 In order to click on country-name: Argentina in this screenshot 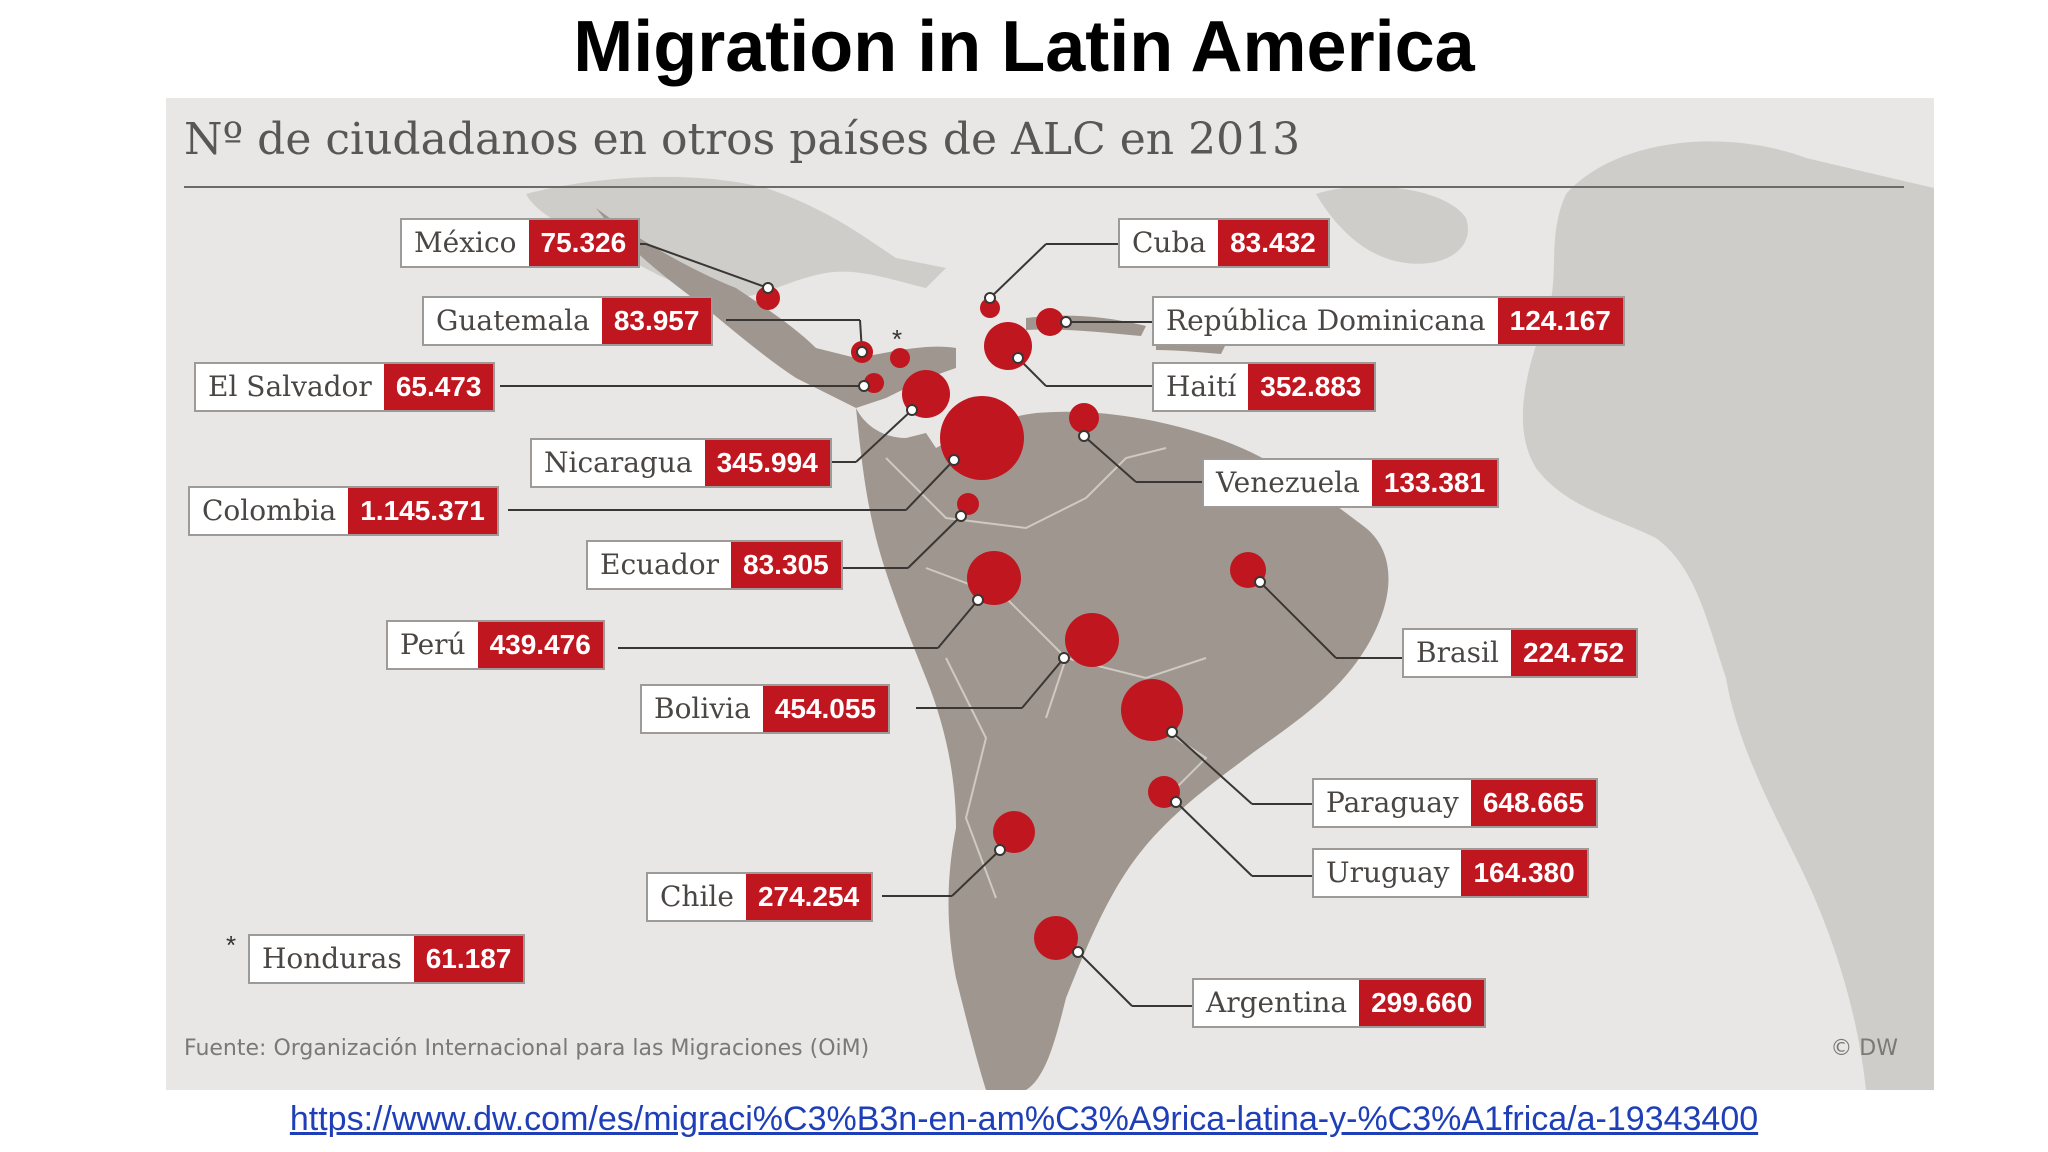, I will do `click(1277, 1002)`.